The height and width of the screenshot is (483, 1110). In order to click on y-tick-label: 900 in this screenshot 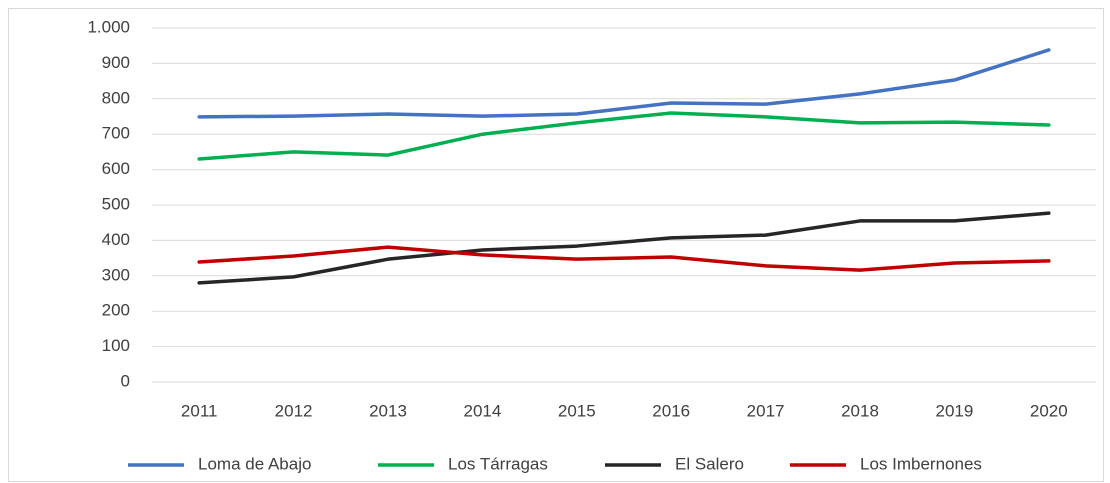, I will do `click(116, 62)`.